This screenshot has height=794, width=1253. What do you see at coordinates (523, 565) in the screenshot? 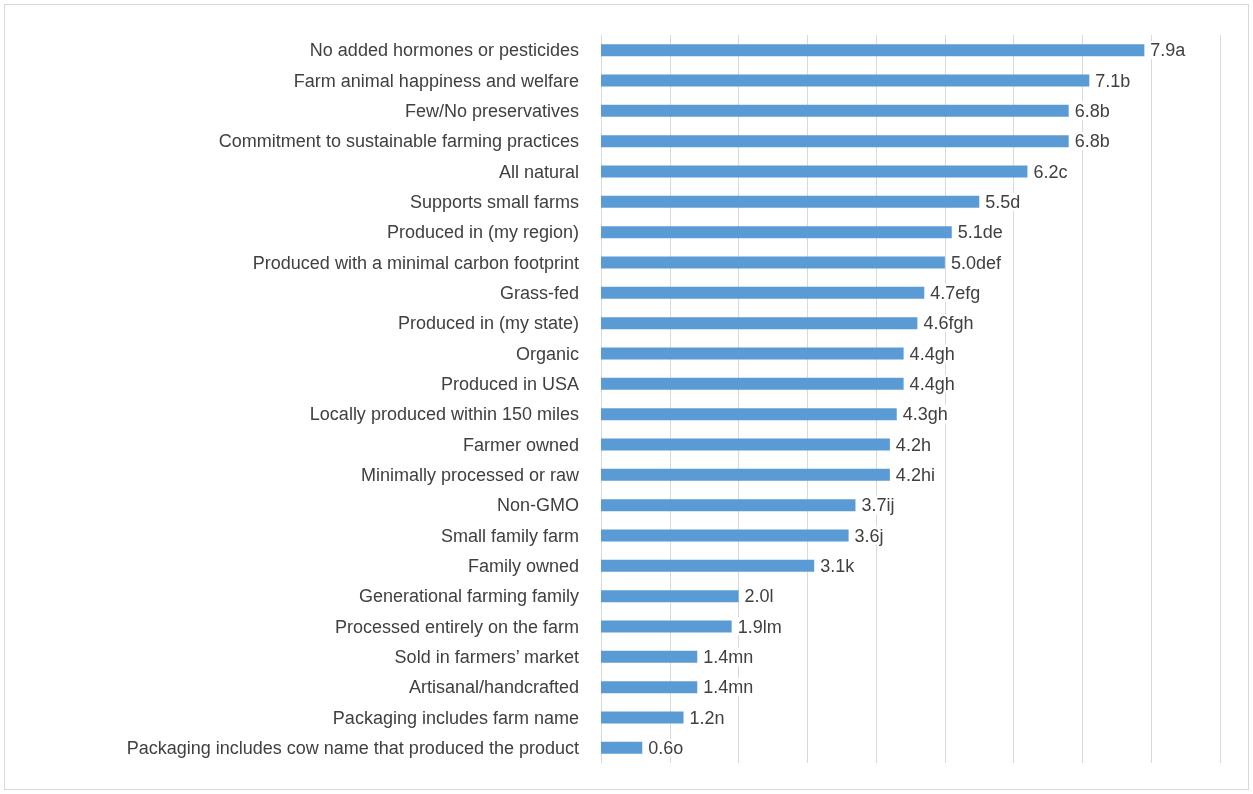
I see `y-tick-label: Family owned` at bounding box center [523, 565].